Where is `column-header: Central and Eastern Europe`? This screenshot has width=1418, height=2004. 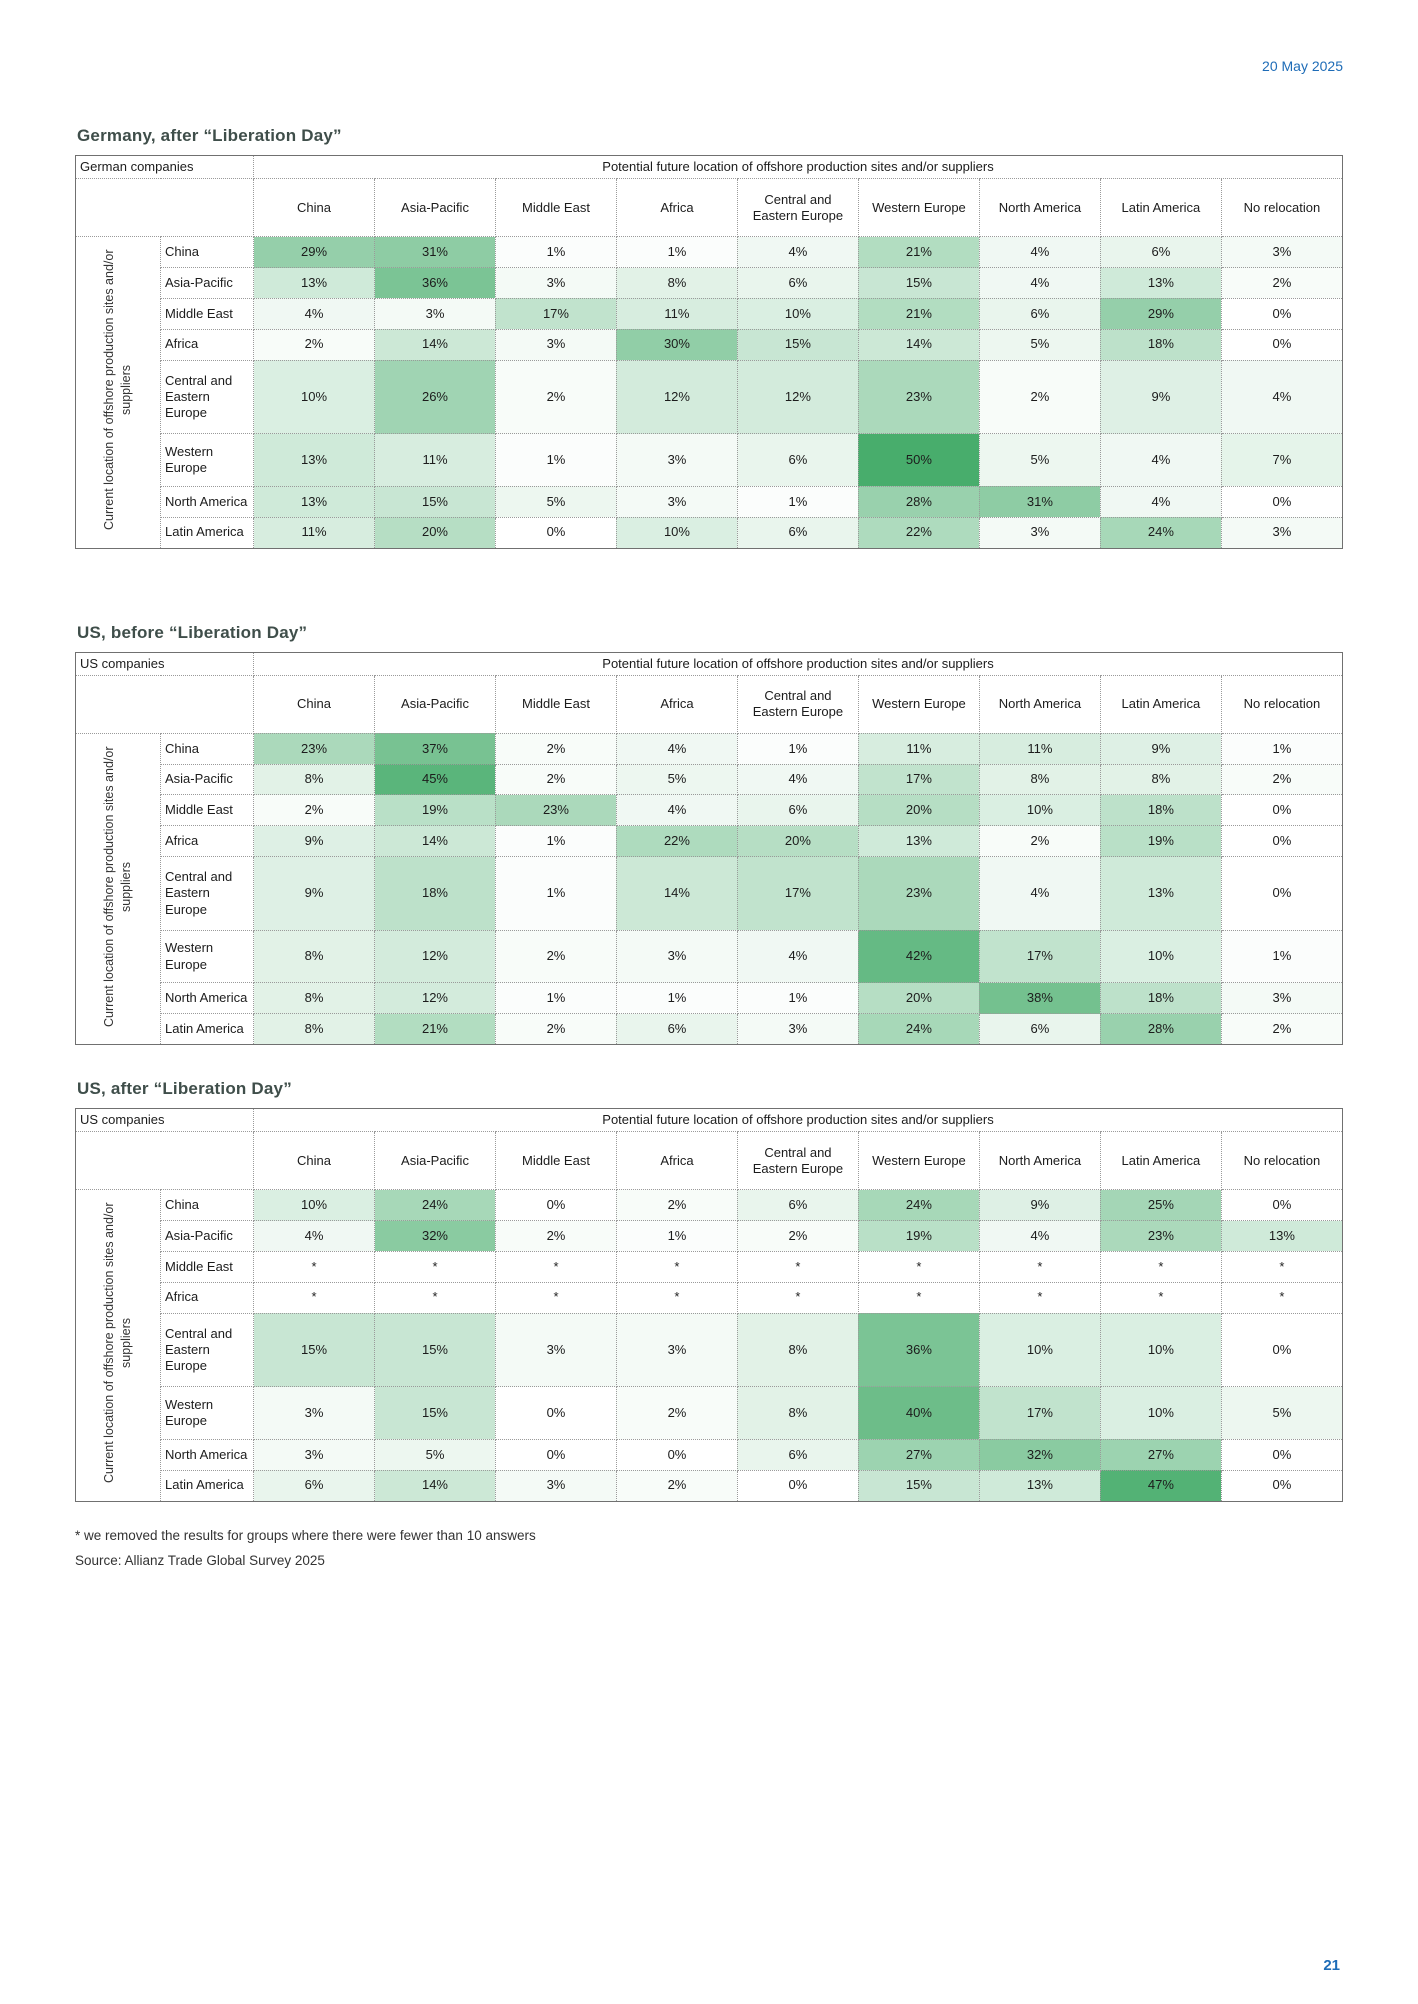 column-header: Central and Eastern Europe is located at coordinates (797, 704).